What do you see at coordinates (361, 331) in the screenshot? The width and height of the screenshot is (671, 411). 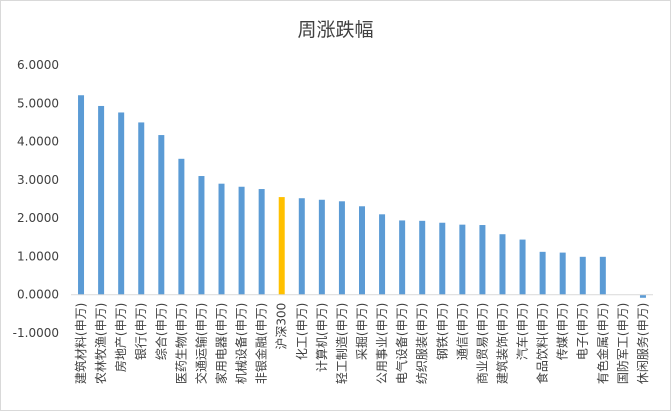 I see `x-tick-label: 采掘(申万)` at bounding box center [361, 331].